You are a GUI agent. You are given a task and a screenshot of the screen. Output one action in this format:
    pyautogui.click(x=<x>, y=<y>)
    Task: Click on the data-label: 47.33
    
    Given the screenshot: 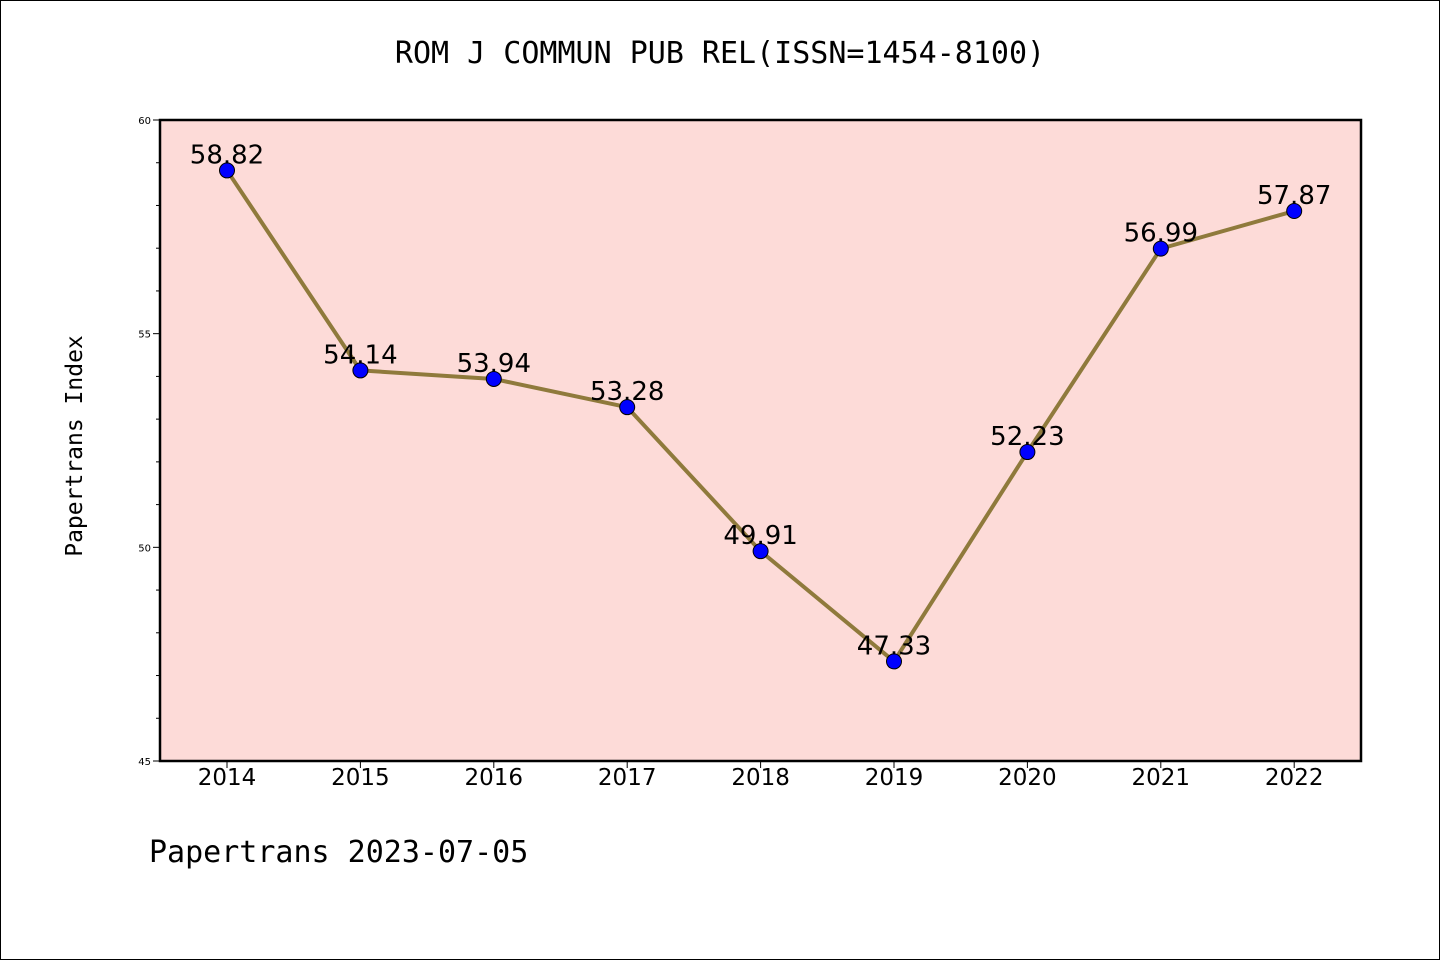 What is the action you would take?
    pyautogui.click(x=894, y=646)
    